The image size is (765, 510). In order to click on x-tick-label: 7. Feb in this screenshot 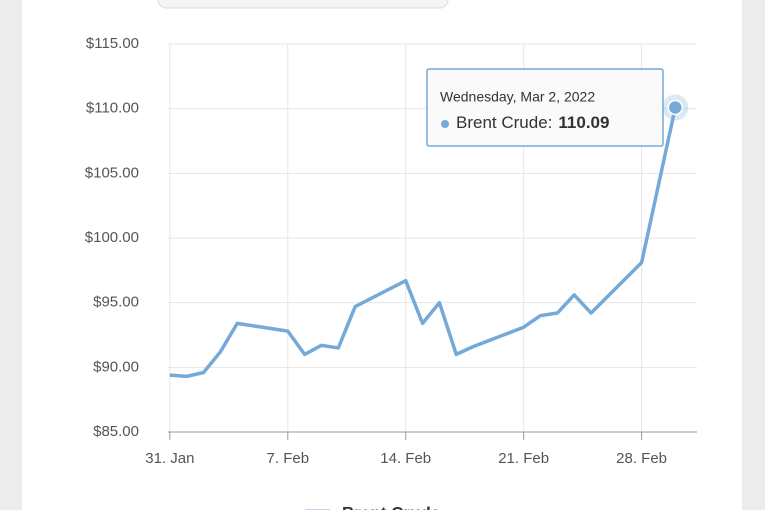, I will do `click(288, 458)`.